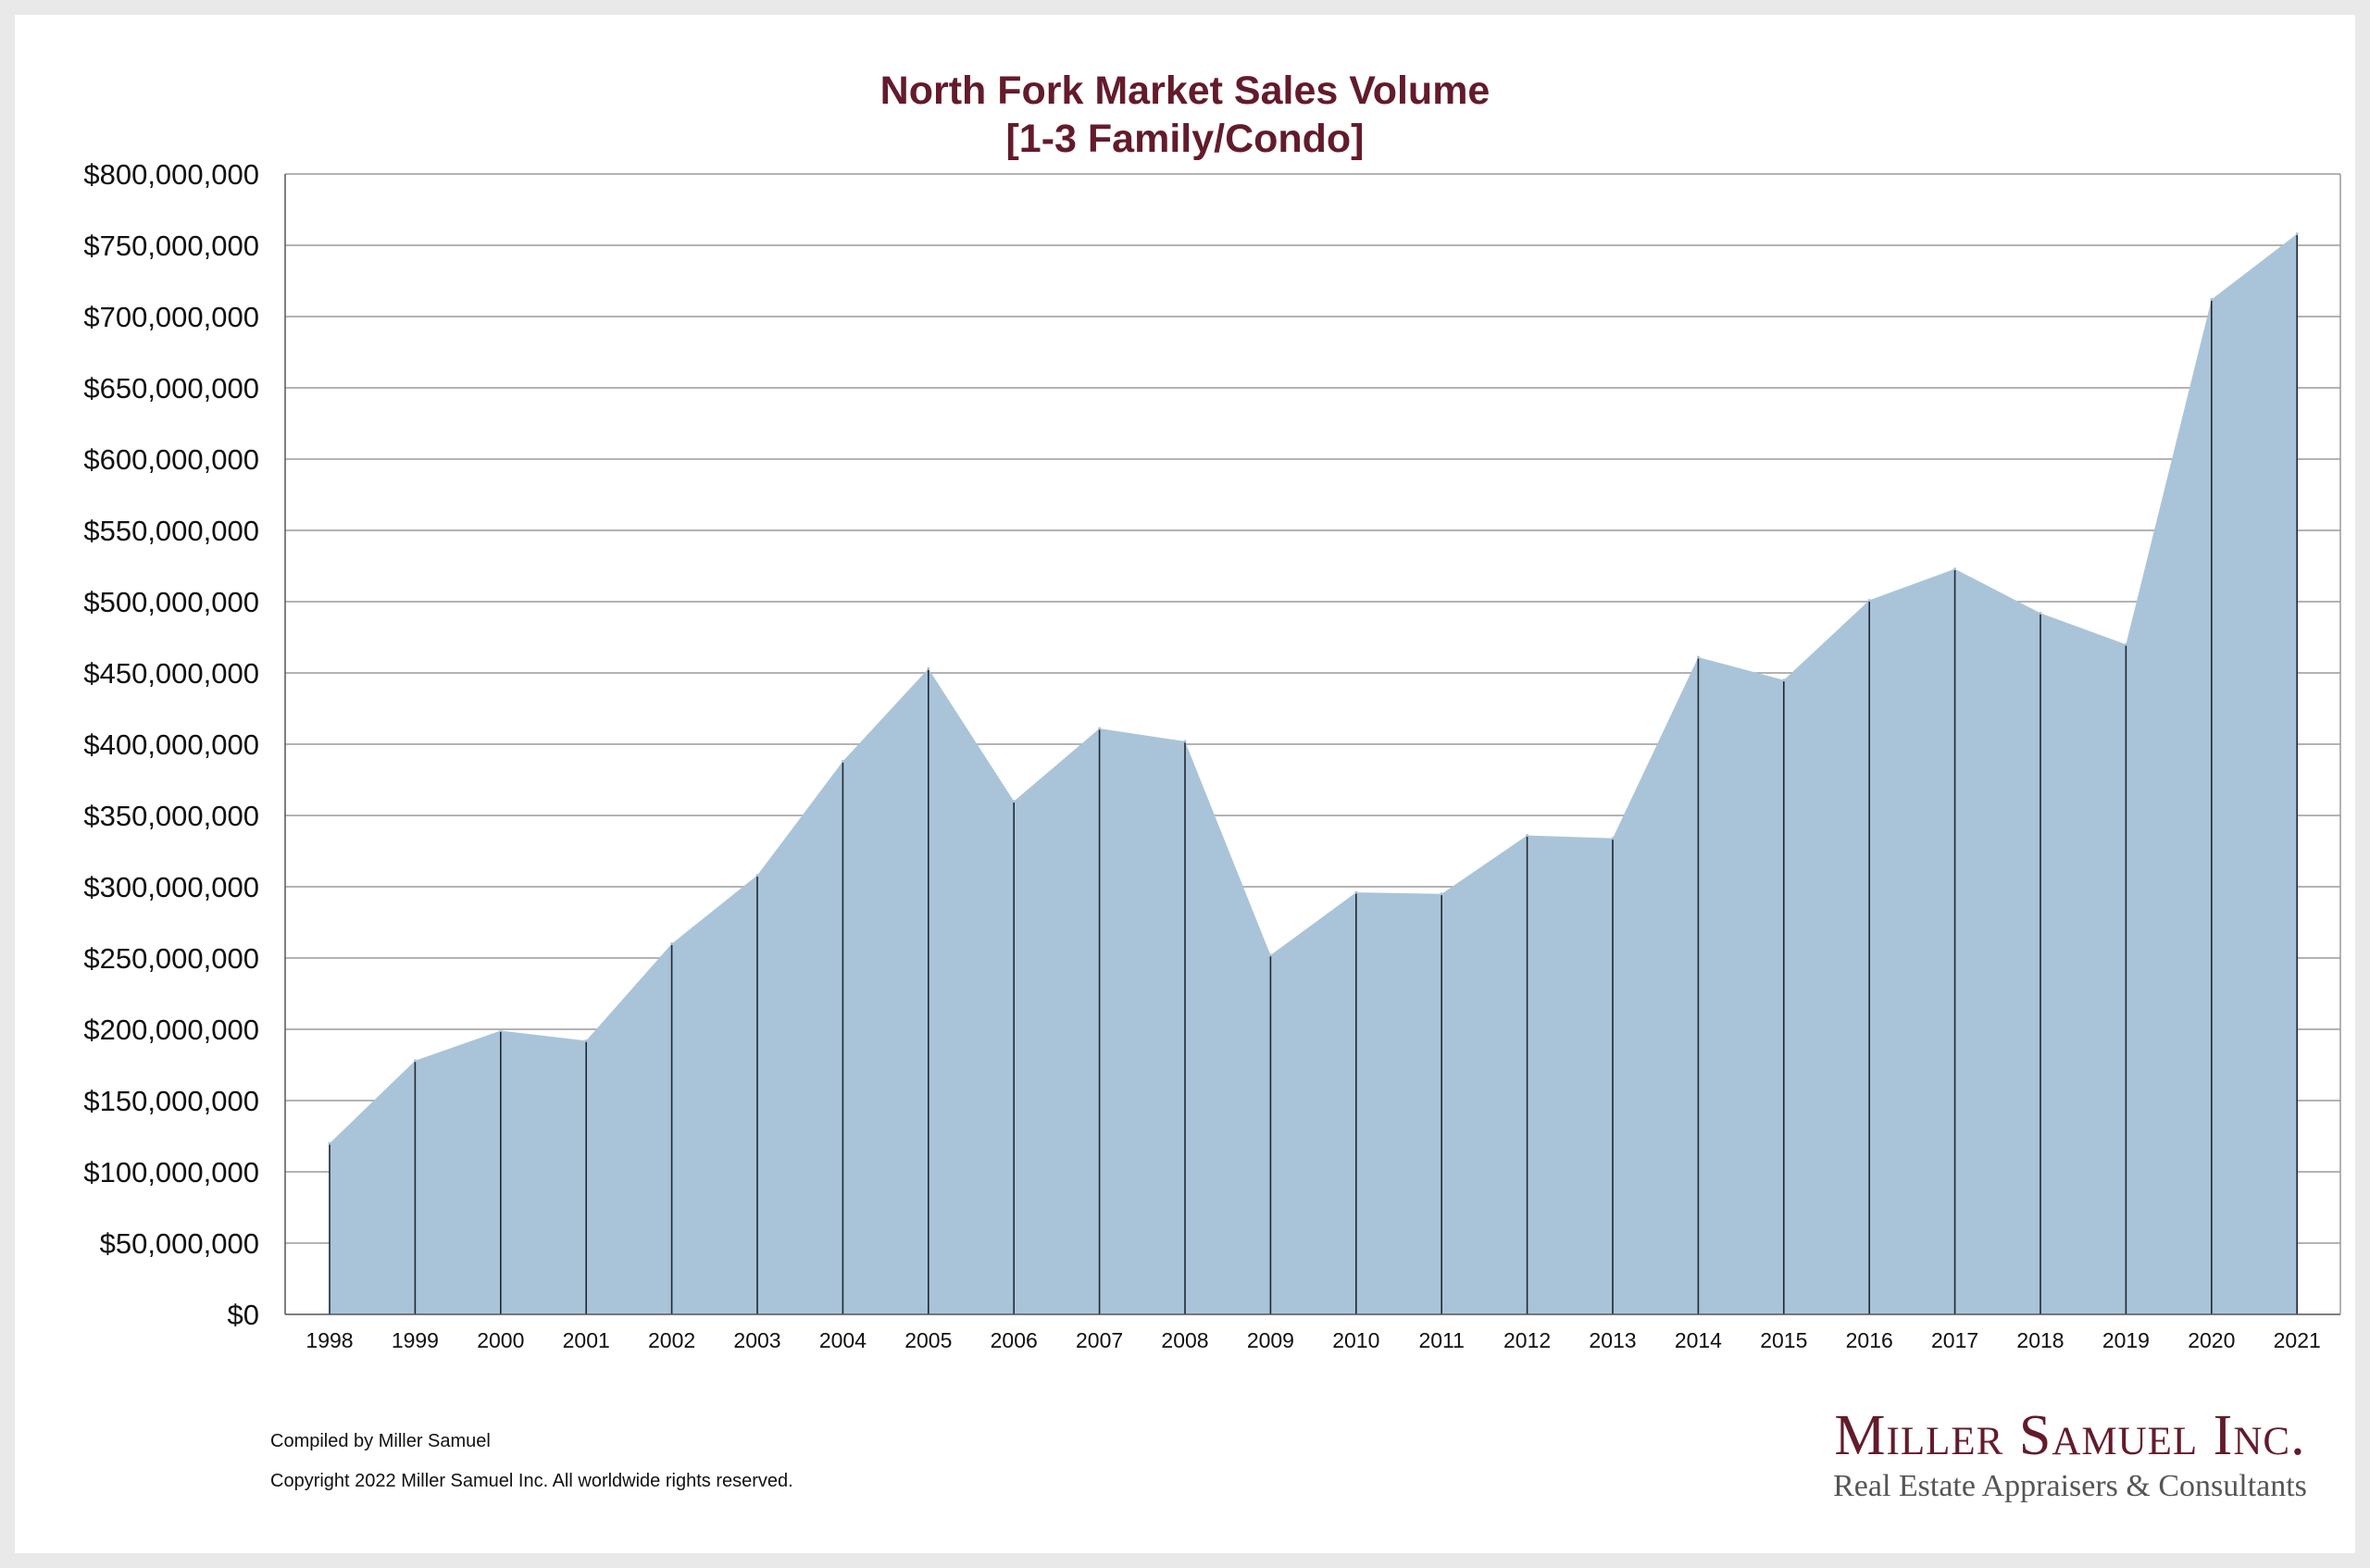 This screenshot has height=1568, width=2370. I want to click on y-tick-label: $700,000,000, so click(171, 317).